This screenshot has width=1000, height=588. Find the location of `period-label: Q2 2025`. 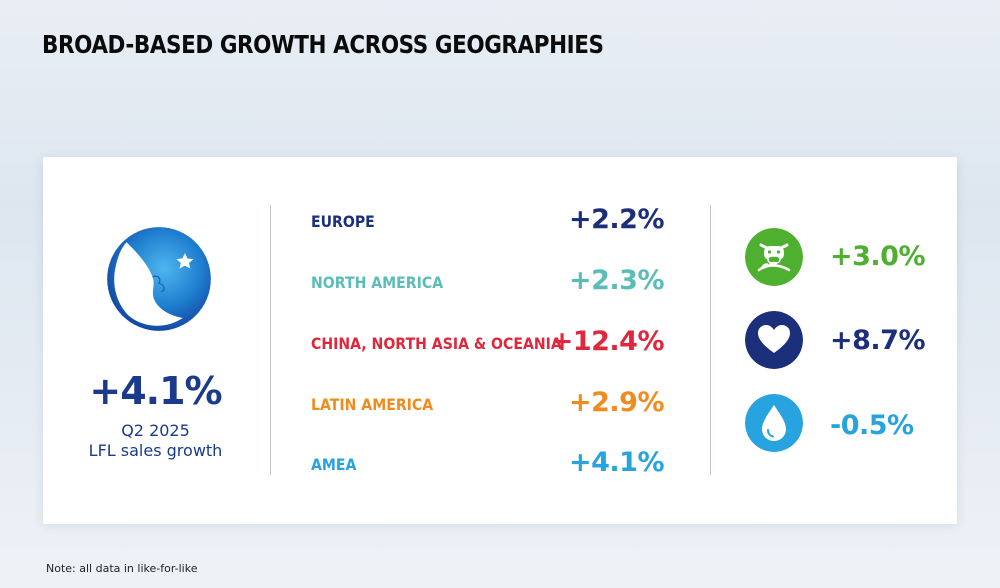

period-label: Q2 2025 is located at coordinates (155, 430).